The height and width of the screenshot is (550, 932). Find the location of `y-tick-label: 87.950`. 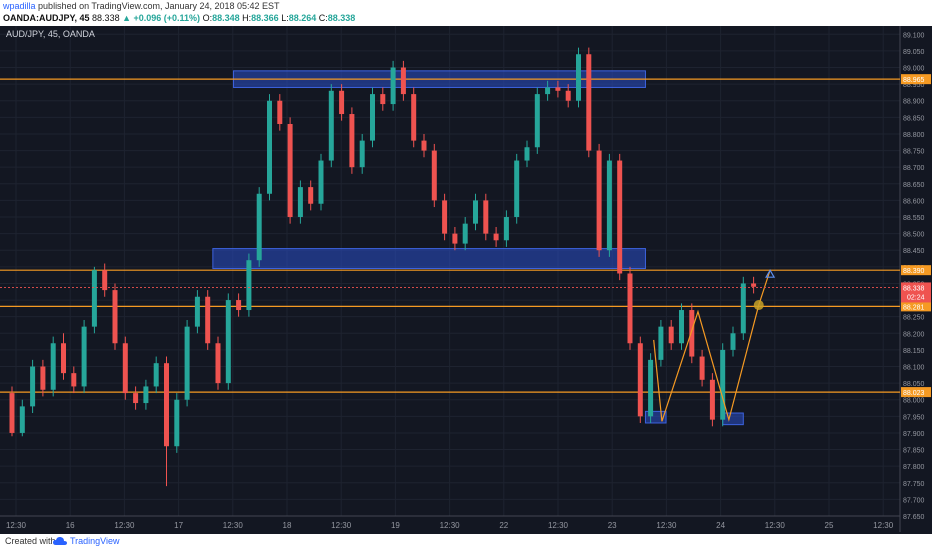

y-tick-label: 87.950 is located at coordinates (914, 417).